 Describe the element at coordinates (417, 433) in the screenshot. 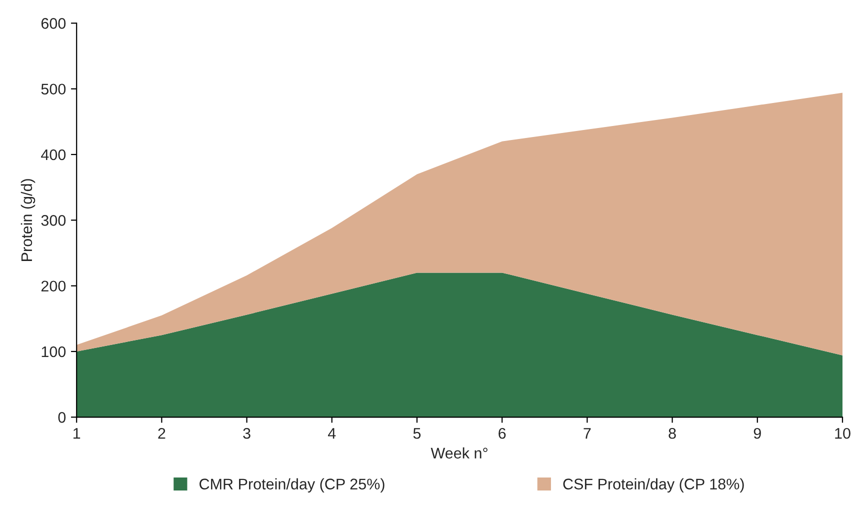

I see `x-tick-label: 5` at that location.